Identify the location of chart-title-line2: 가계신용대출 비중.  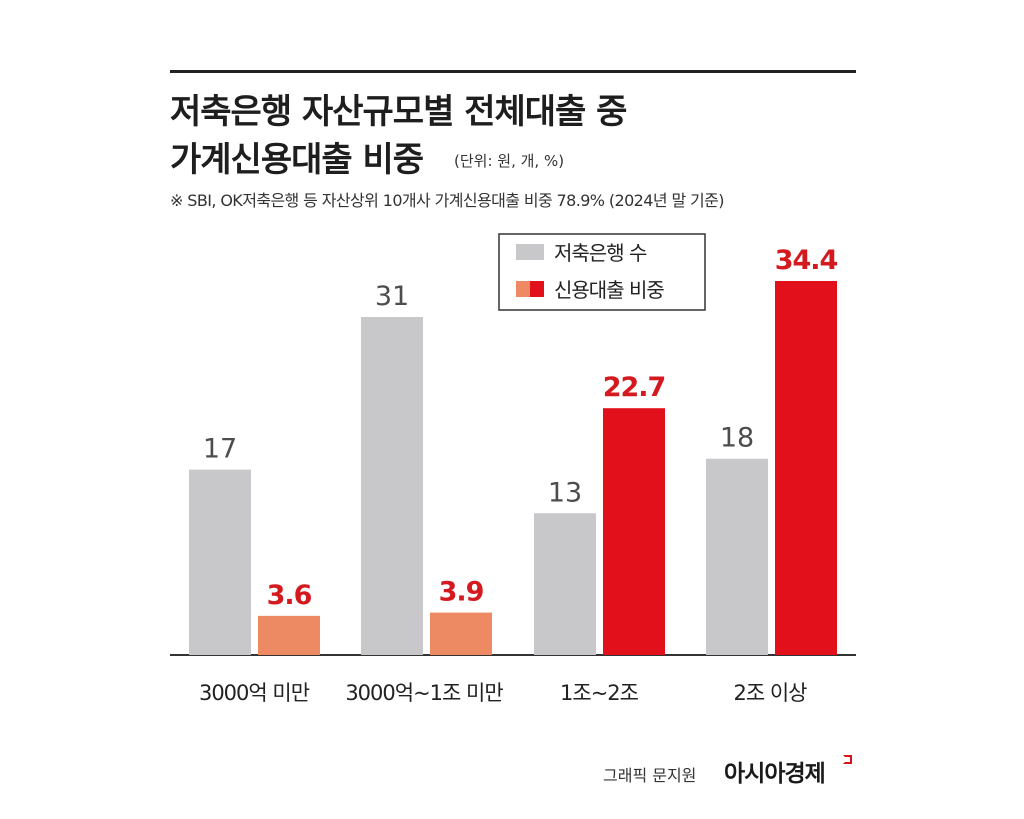
(297, 160).